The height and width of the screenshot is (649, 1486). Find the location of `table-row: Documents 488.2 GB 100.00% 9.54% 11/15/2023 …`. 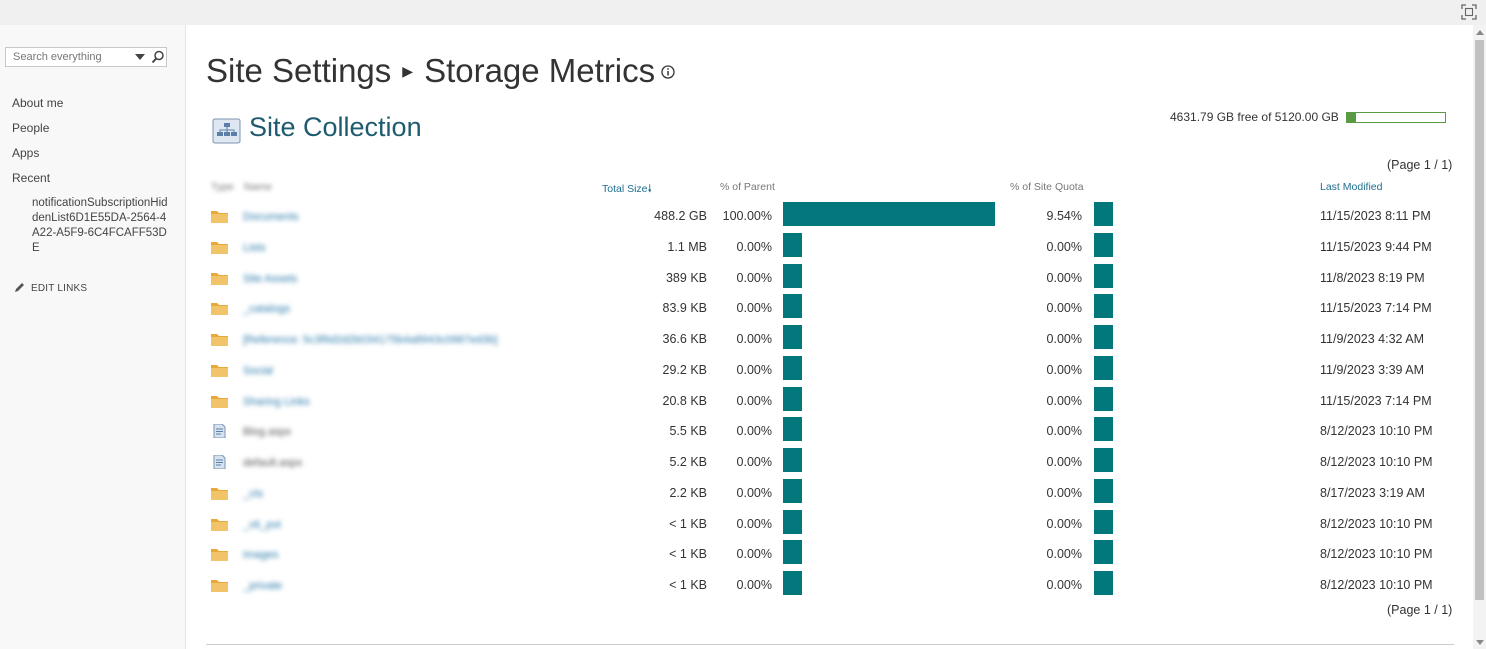

table-row: Documents 488.2 GB 100.00% 9.54% 11/15/2023 … is located at coordinates (830, 217).